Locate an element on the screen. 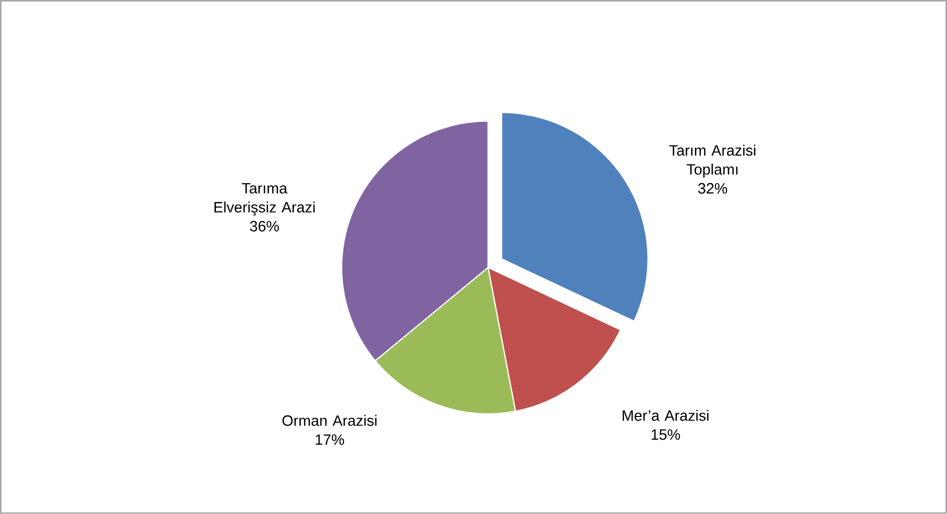  slice-label: Mer’a Arazisi is located at coordinates (665, 415).